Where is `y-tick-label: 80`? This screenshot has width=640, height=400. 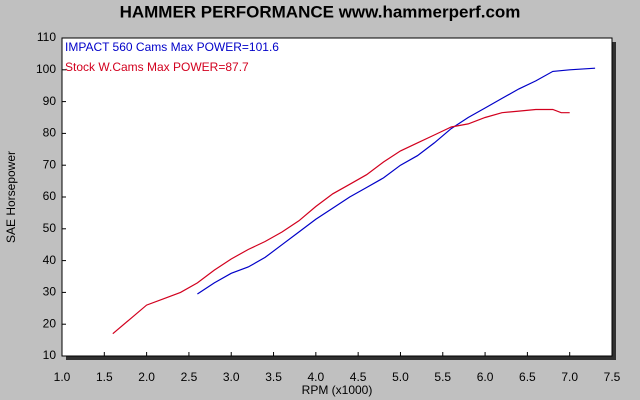 y-tick-label: 80 is located at coordinates (50, 133).